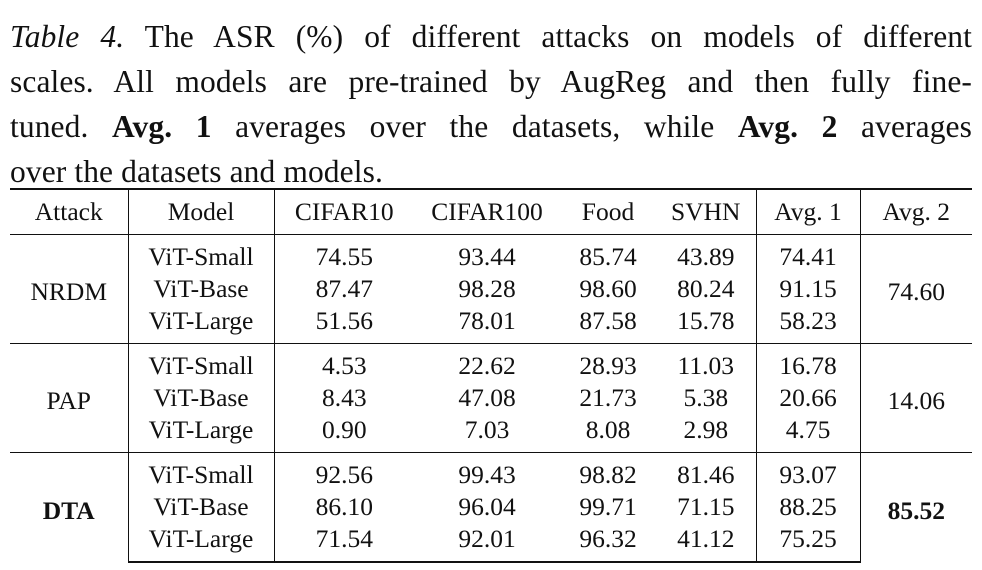  What do you see at coordinates (196, 171) in the screenshot?
I see `caption-line-4: over the datasets and models.` at bounding box center [196, 171].